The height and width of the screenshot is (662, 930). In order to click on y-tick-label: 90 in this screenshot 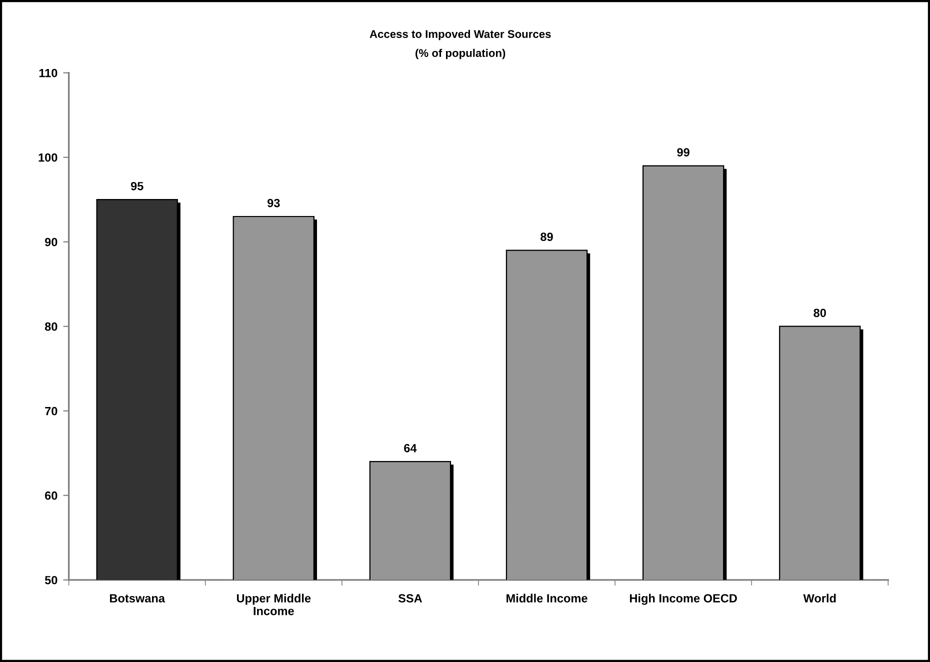, I will do `click(51, 242)`.